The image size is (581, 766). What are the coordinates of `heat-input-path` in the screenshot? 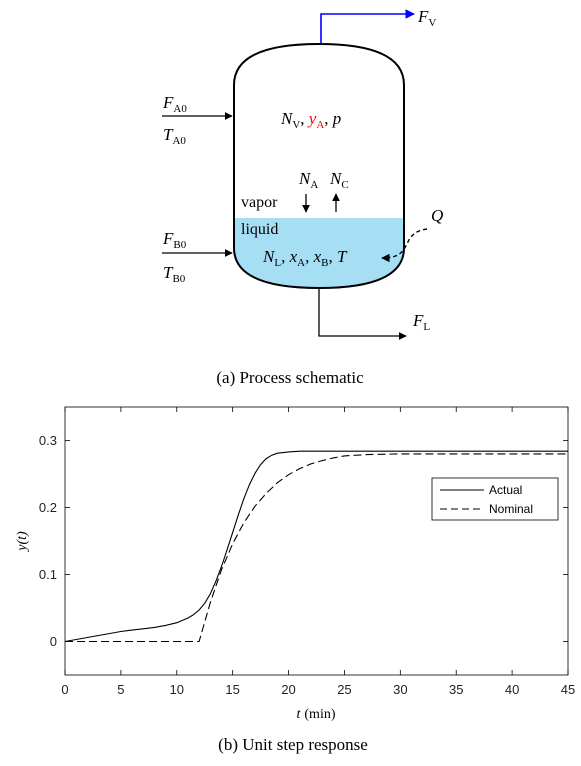 It's located at (404, 245).